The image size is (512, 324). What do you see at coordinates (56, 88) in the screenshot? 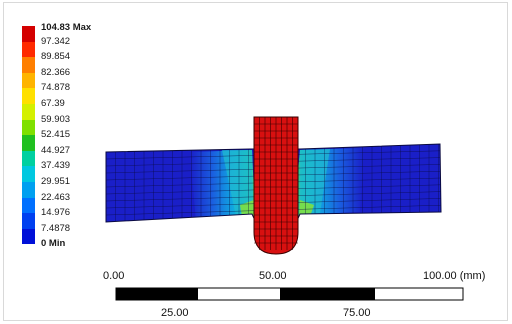
I see `legend-label: 74.878` at bounding box center [56, 88].